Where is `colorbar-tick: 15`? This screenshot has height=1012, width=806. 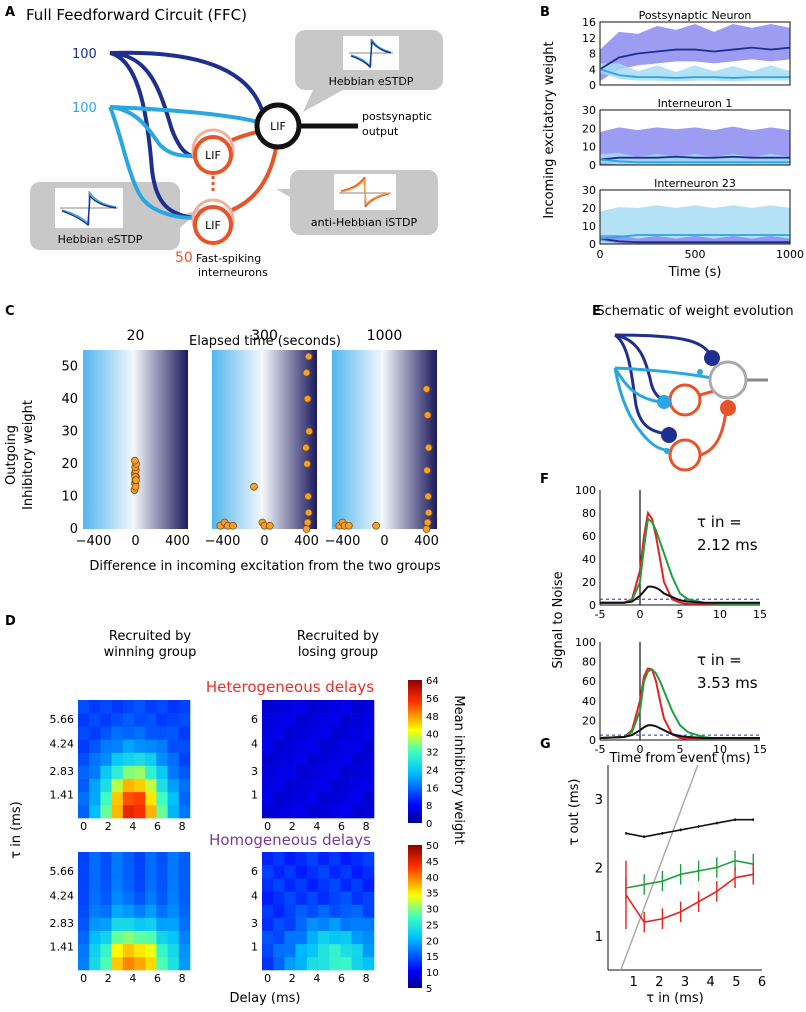
colorbar-tick: 15 is located at coordinates (432, 957).